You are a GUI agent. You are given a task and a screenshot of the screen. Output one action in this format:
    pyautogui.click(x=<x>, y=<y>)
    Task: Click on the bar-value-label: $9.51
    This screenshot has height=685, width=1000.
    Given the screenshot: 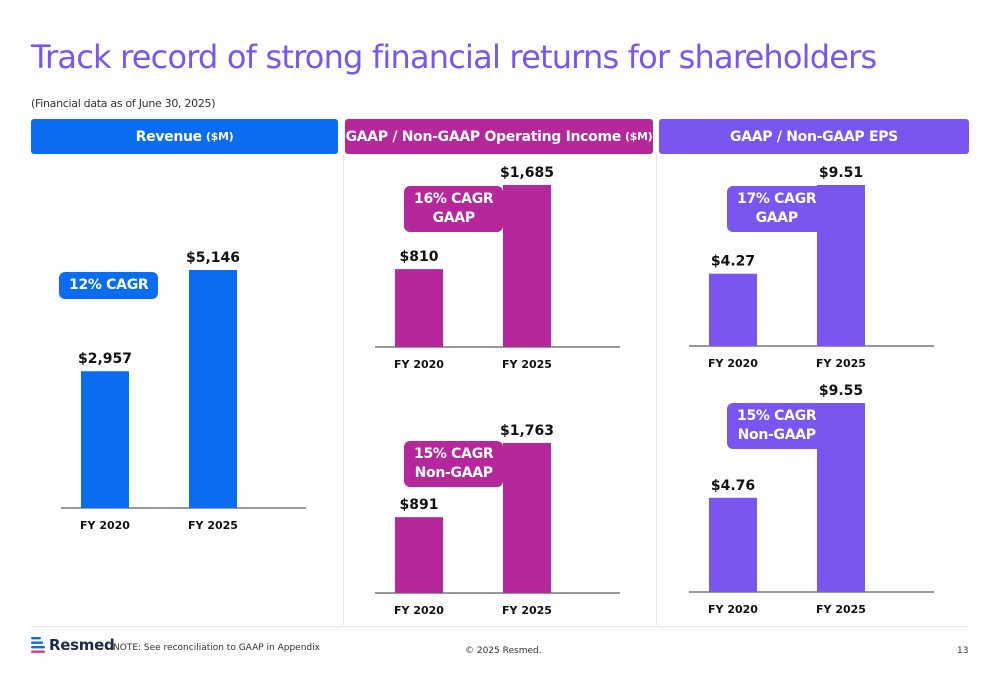 What is the action you would take?
    pyautogui.click(x=841, y=173)
    